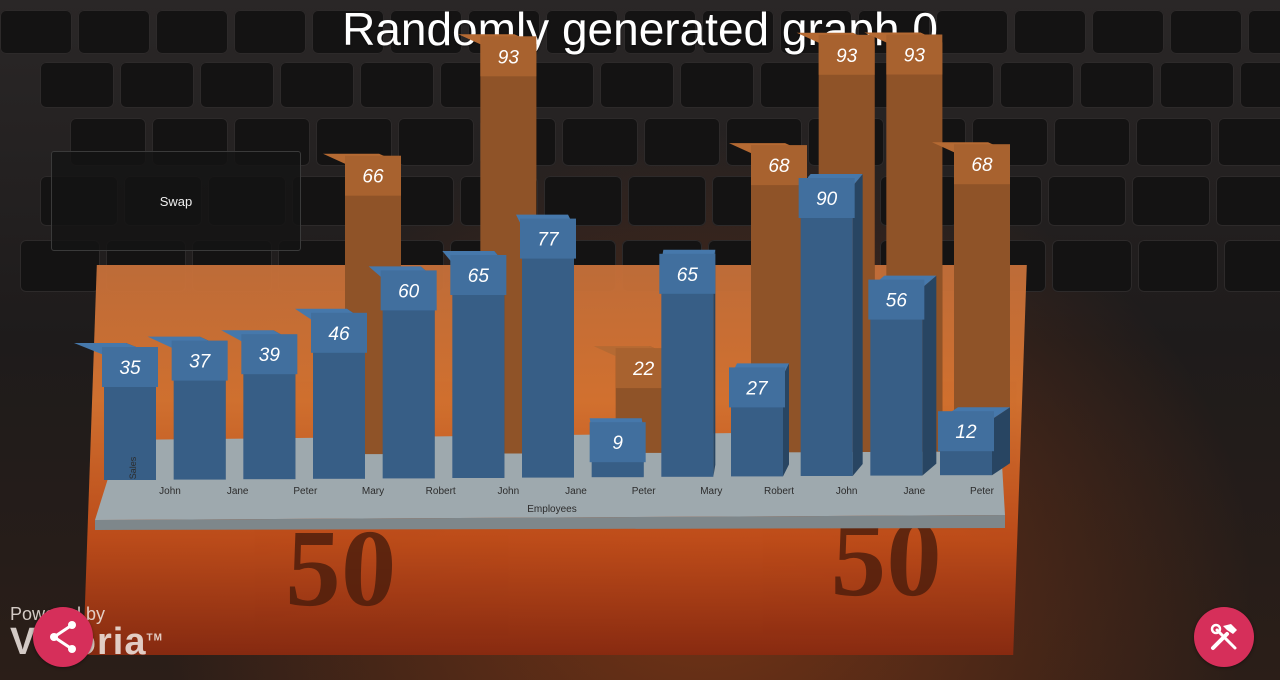  I want to click on front-bar-label: 35, so click(130, 368).